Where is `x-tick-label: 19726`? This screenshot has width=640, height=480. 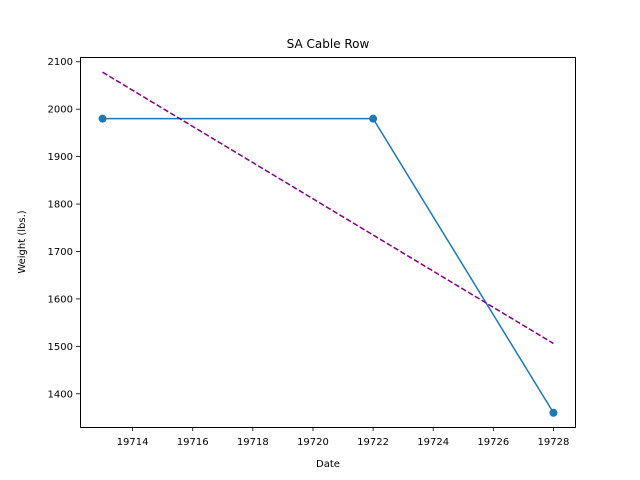 x-tick-label: 19726 is located at coordinates (493, 442).